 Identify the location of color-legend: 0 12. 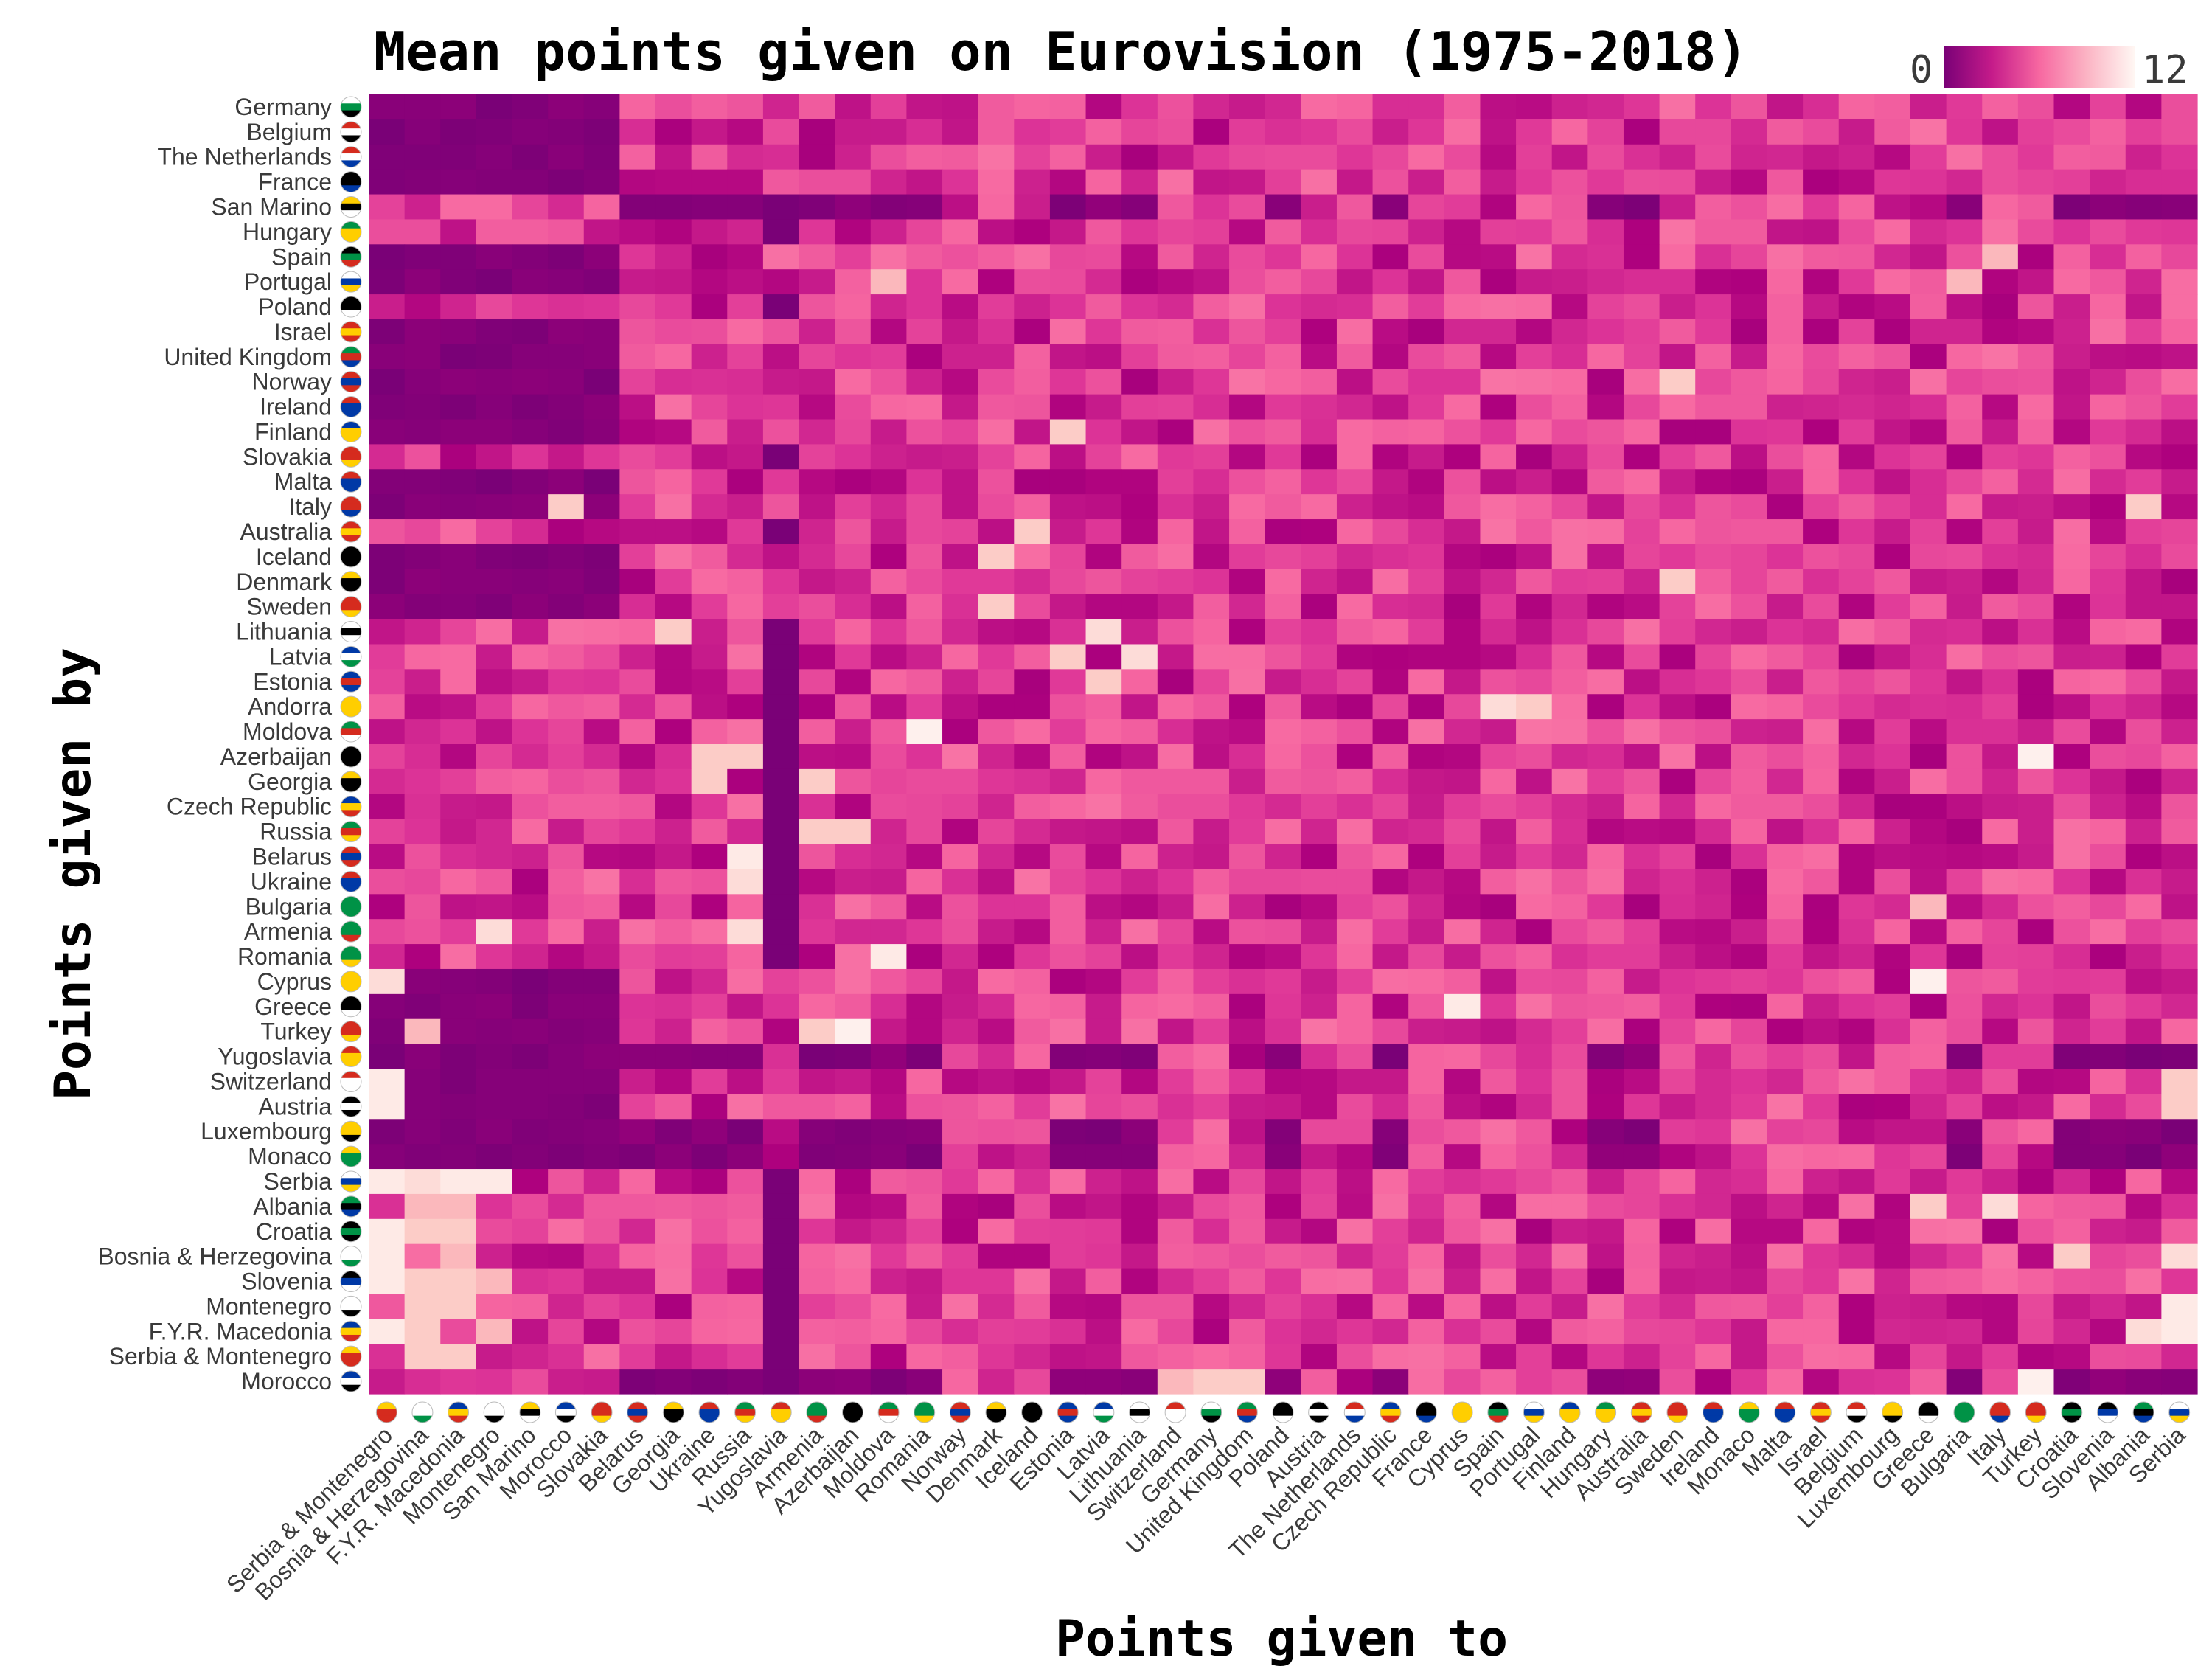
(2049, 69).